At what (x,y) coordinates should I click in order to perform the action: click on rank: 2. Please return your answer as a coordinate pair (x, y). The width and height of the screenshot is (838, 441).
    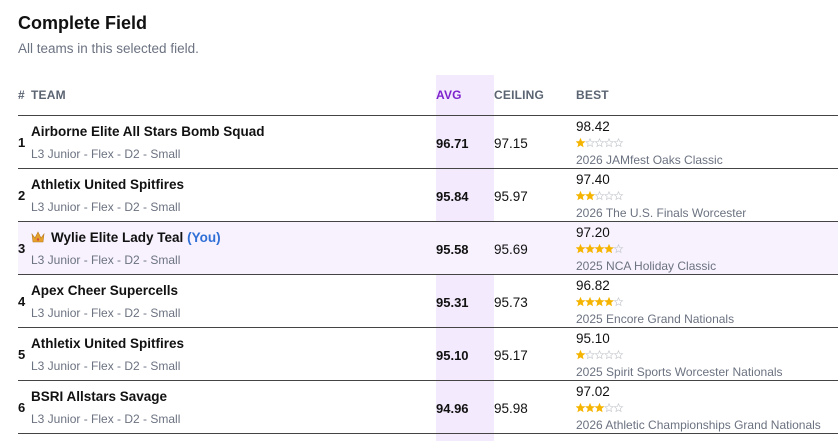
    Looking at the image, I should click on (22, 195).